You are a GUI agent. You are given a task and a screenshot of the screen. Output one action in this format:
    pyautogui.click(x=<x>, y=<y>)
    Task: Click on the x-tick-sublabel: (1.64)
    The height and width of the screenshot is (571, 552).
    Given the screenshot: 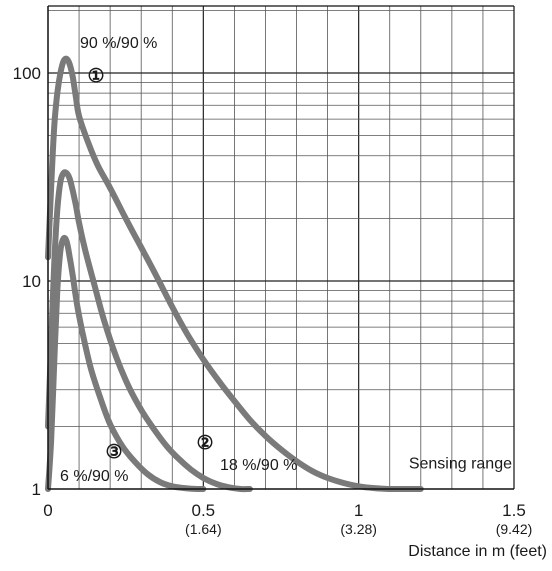 What is the action you would take?
    pyautogui.click(x=203, y=529)
    